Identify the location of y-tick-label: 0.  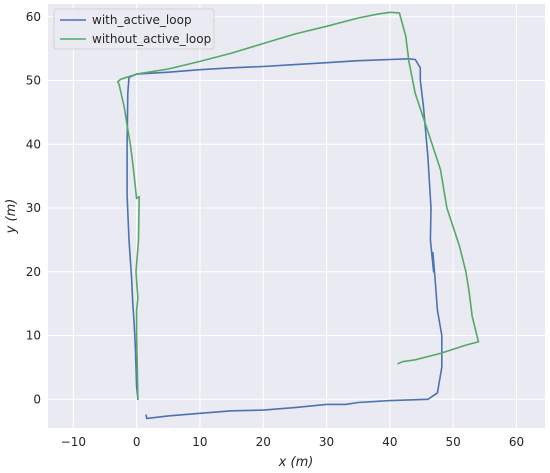
(37, 399).